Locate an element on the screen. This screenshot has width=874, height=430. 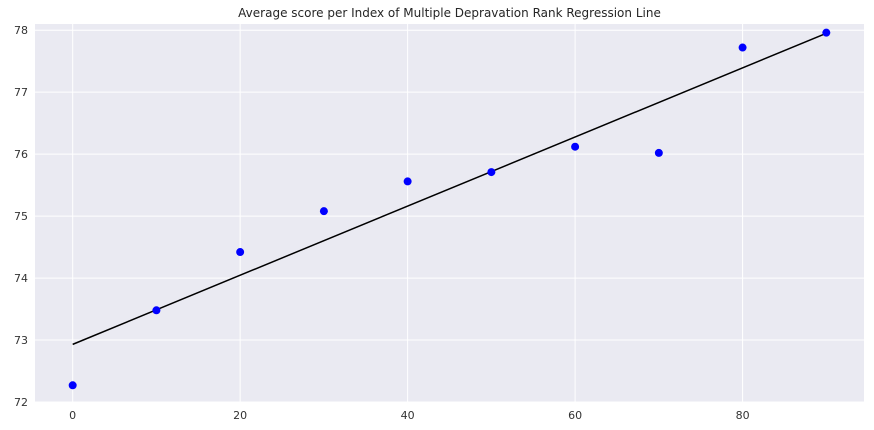
y-tick-label: 78 is located at coordinates (21, 30).